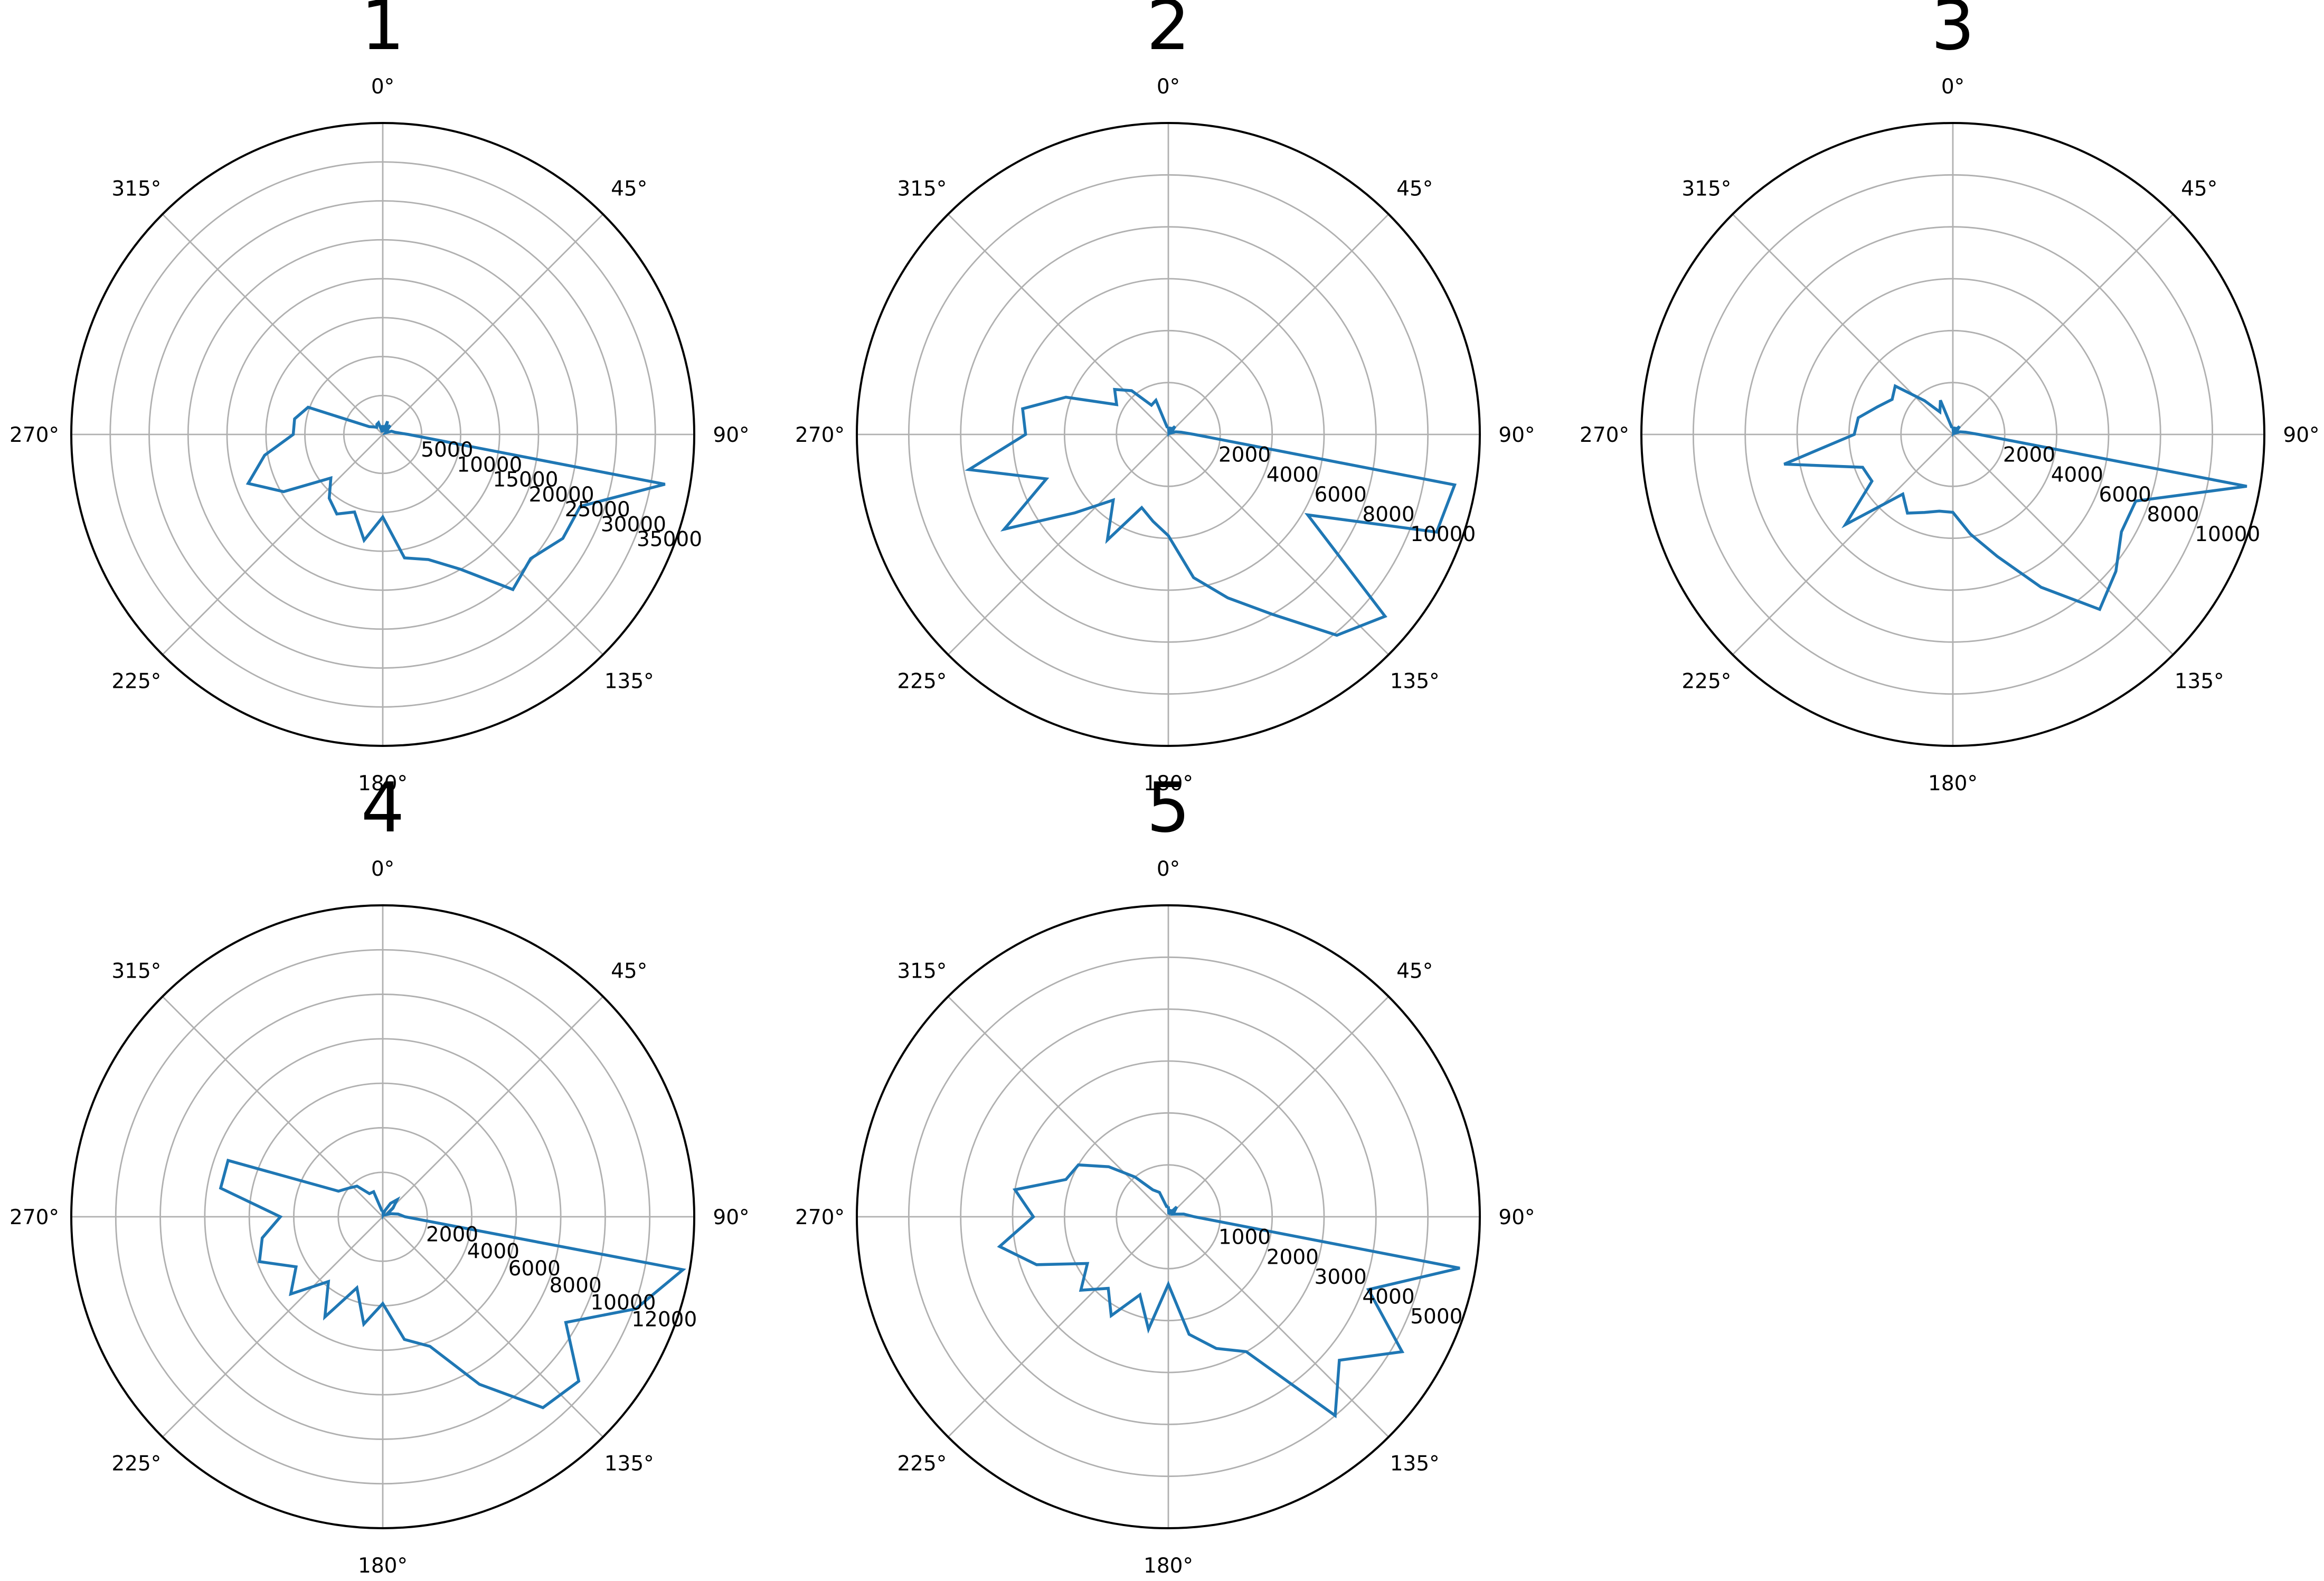  Describe the element at coordinates (525, 480) in the screenshot. I see `radial-tick-label: 15000` at that location.